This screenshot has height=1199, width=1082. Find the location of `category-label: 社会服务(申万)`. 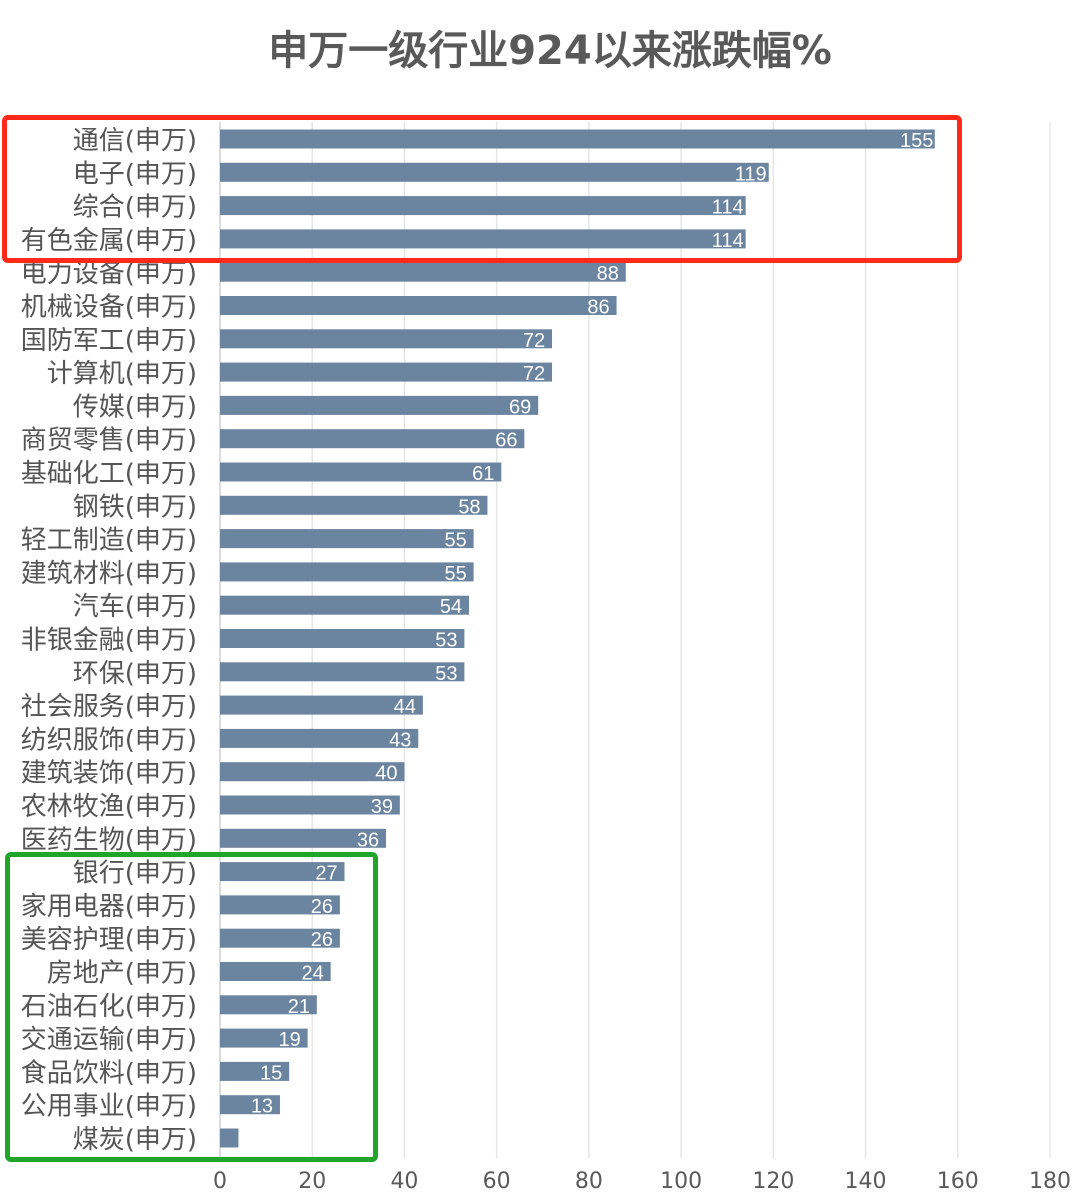

category-label: 社会服务(申万) is located at coordinates (109, 707).